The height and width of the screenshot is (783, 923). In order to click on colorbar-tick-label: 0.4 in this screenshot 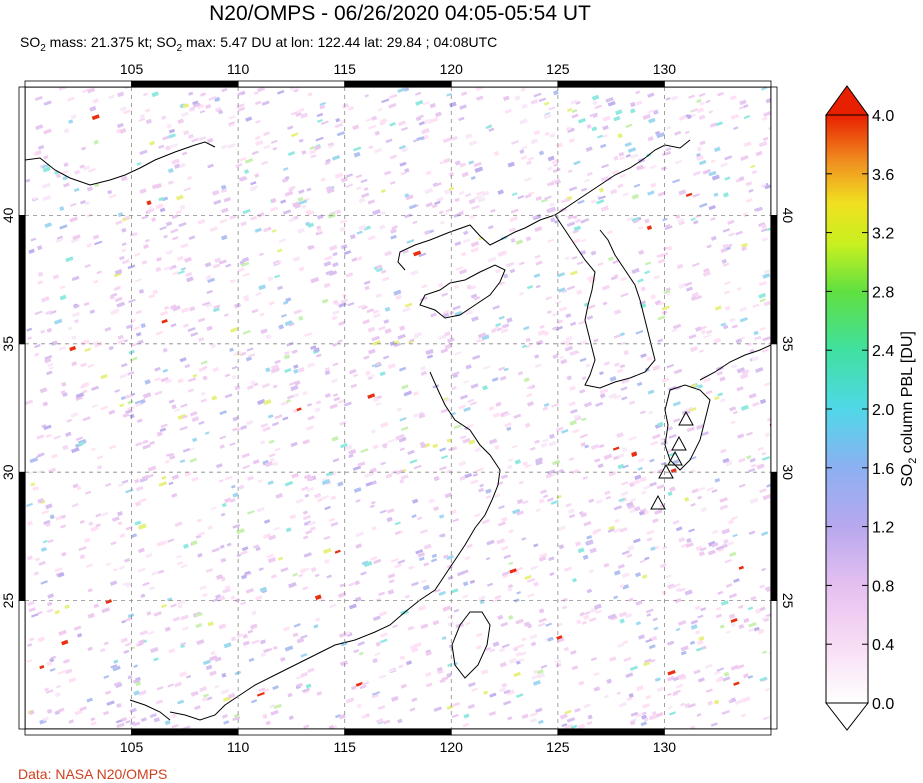, I will do `click(883, 645)`.